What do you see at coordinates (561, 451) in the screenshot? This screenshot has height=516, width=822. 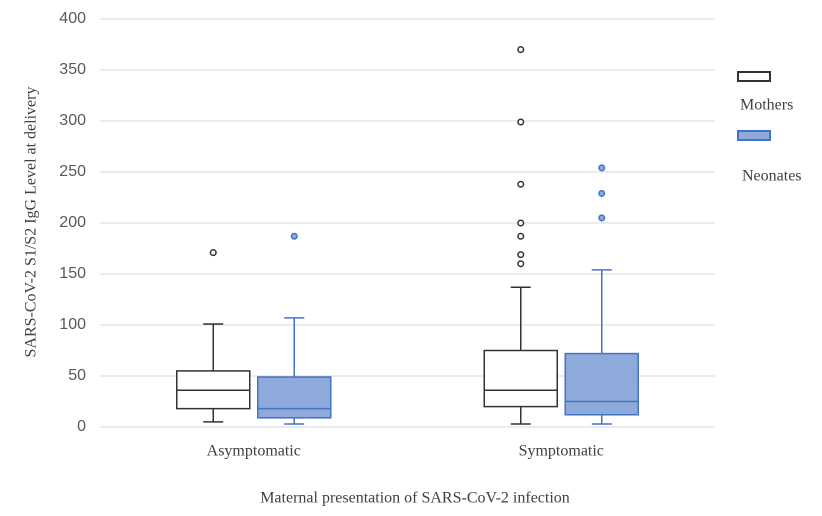 I see `x-tick-label: Symptomatic` at bounding box center [561, 451].